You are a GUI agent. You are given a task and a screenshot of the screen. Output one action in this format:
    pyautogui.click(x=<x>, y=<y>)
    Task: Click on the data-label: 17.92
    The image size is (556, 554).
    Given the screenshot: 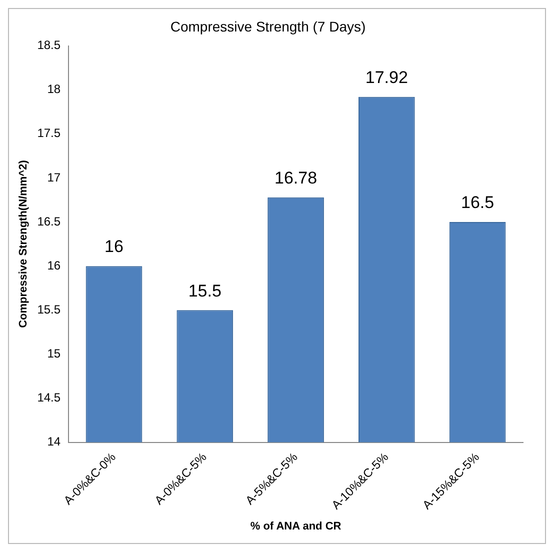 What is the action you would take?
    pyautogui.click(x=386, y=78)
    